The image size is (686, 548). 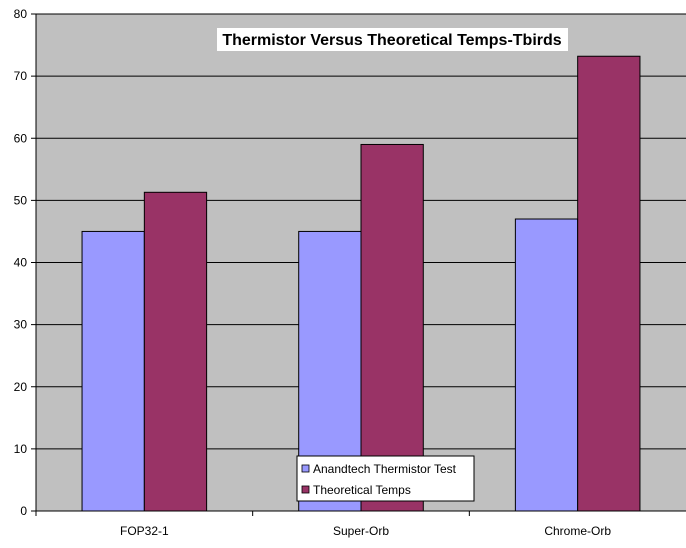 What do you see at coordinates (21, 14) in the screenshot?
I see `y-tick-label: 80` at bounding box center [21, 14].